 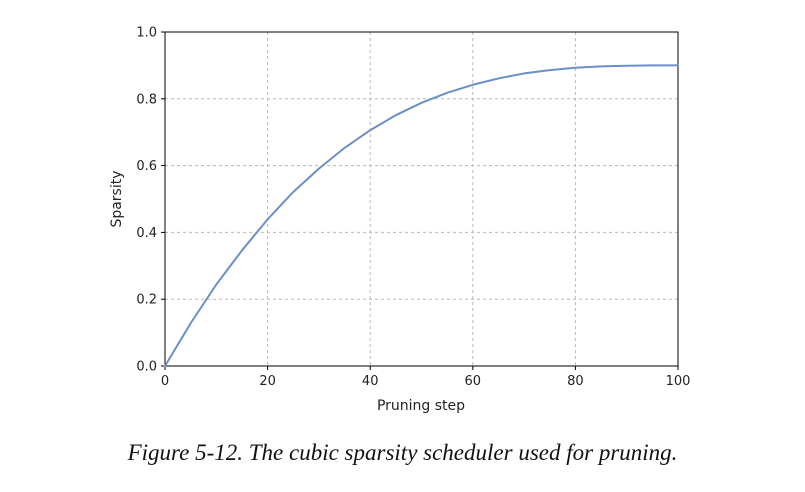 I want to click on x-tick-label: 80, so click(x=575, y=381).